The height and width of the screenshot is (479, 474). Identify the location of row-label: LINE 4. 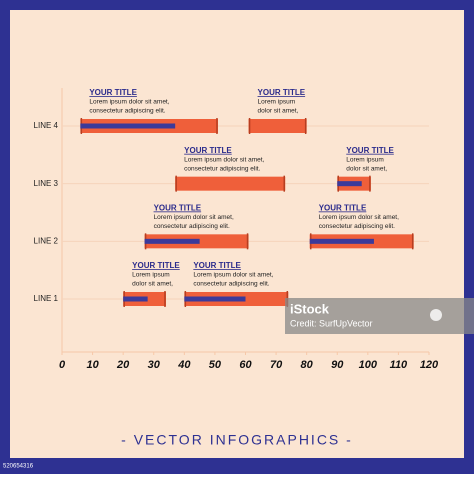
(46, 125).